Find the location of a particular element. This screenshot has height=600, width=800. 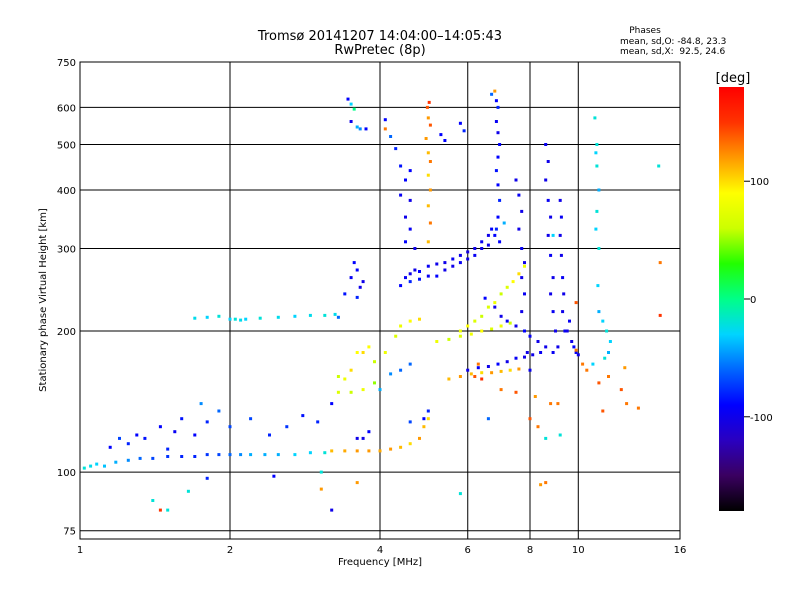

x-tick-labels: 1 2 4 6 8 10 16 is located at coordinates (382, 550).